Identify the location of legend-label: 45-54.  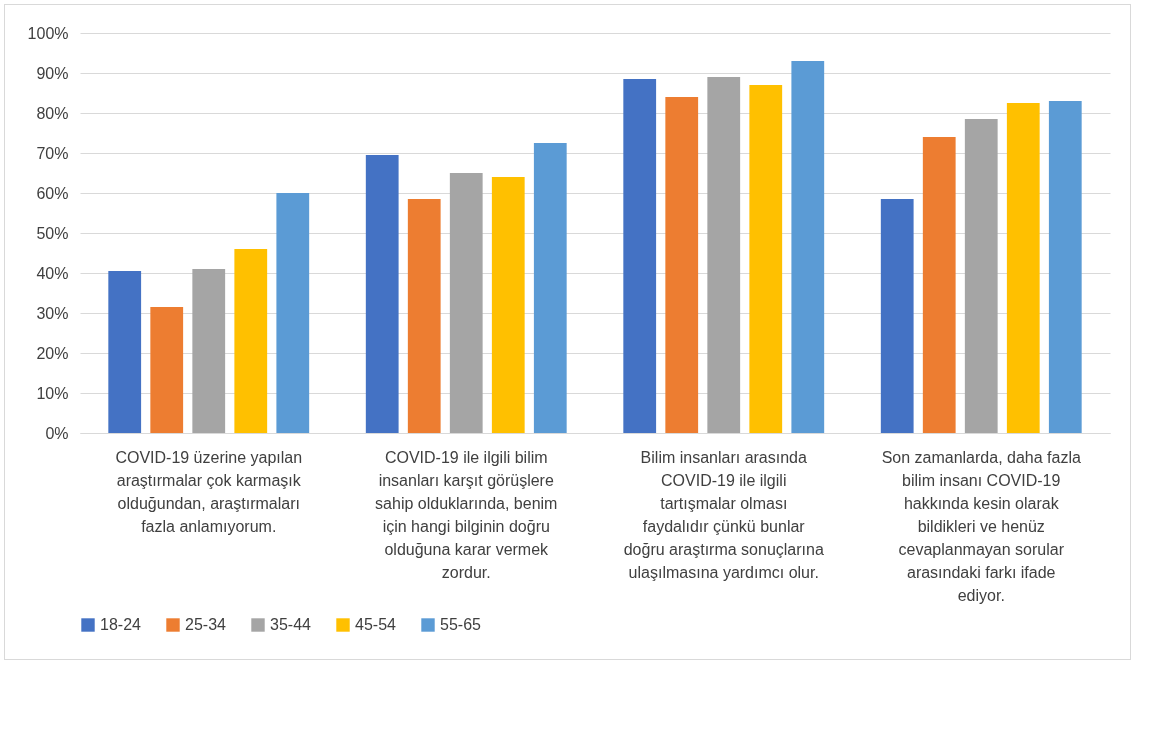
(376, 624).